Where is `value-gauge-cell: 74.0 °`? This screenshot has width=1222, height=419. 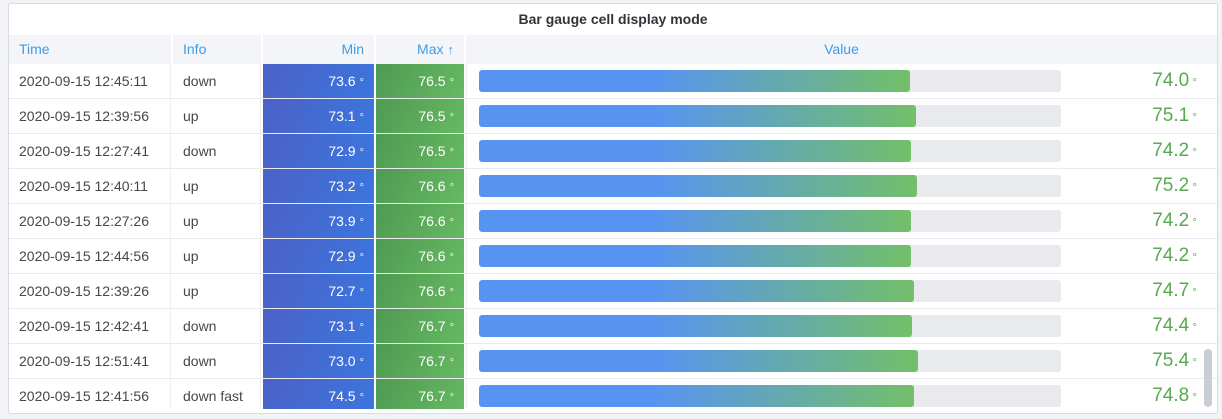 value-gauge-cell: 74.0 ° is located at coordinates (841, 81).